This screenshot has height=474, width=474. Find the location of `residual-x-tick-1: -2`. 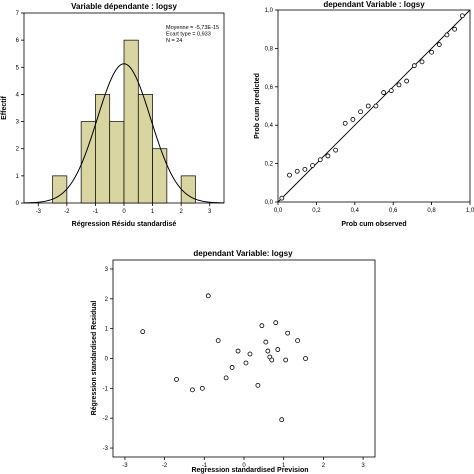

residual-x-tick-1: -2 is located at coordinates (165, 466).